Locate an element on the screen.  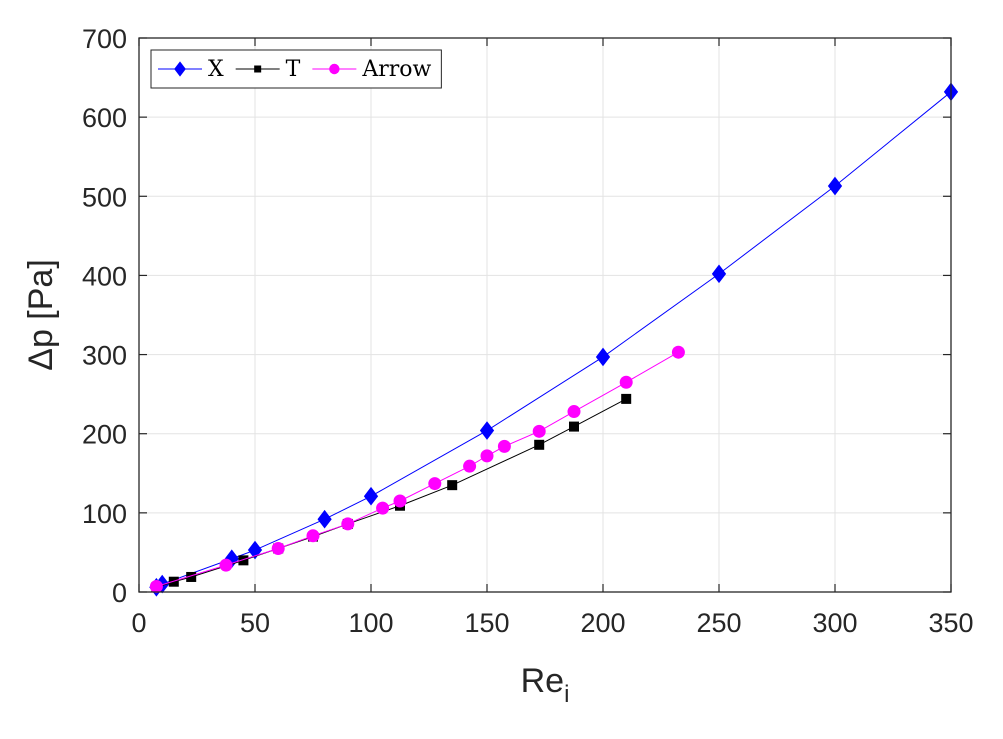
x-tick-label: 150 is located at coordinates (486, 623).